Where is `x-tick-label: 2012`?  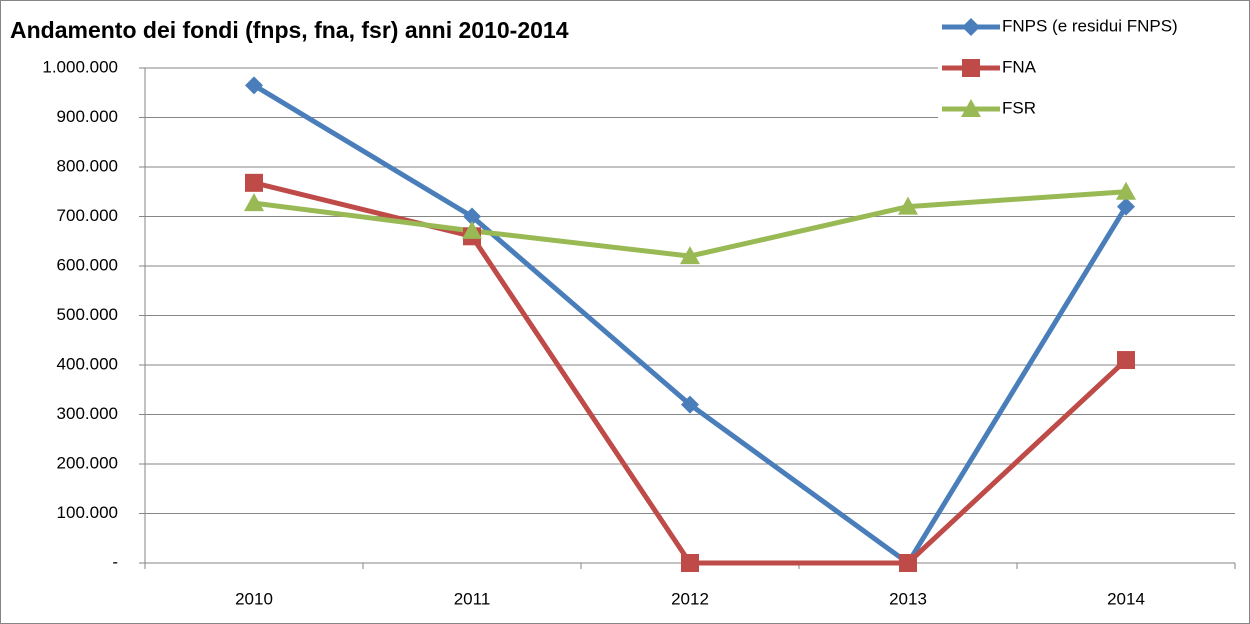 x-tick-label: 2012 is located at coordinates (690, 598).